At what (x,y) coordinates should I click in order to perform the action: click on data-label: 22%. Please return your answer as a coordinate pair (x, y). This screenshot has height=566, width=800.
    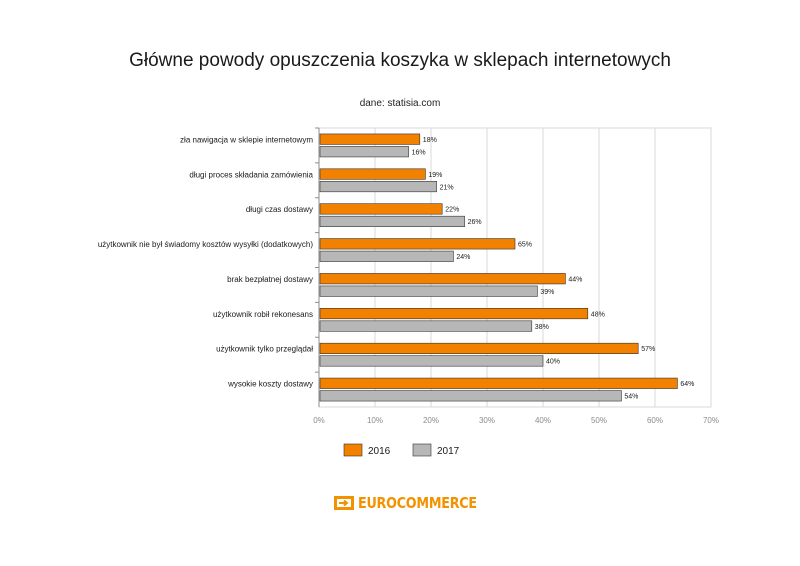
    Looking at the image, I should click on (452, 210).